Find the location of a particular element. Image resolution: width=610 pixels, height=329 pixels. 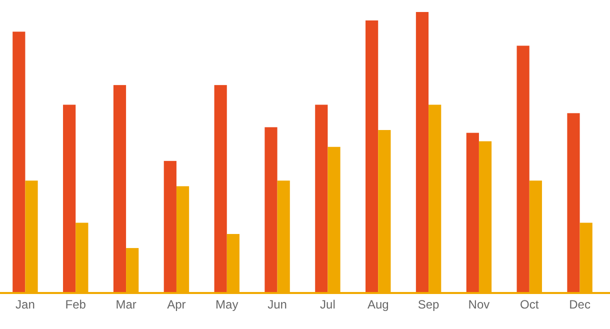

x-tick-label: Aug is located at coordinates (378, 305).